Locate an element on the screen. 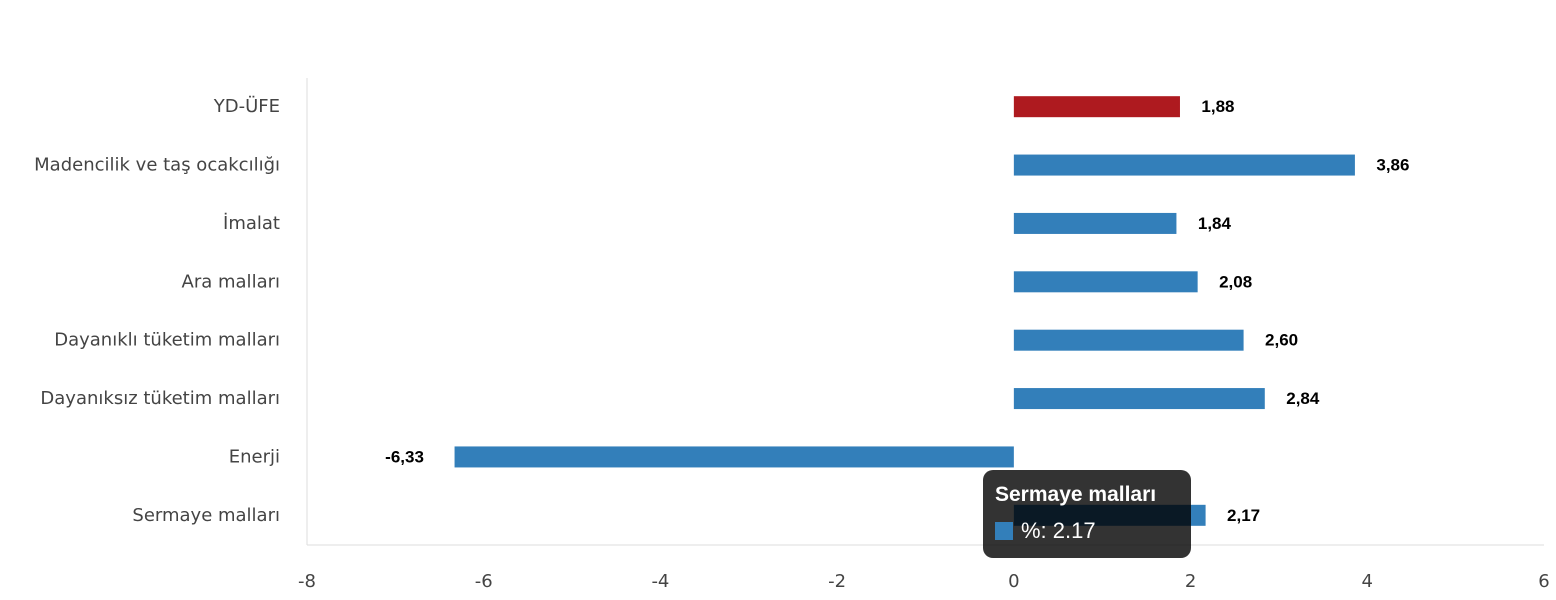  category-label: Dayanıklı tüketim malları is located at coordinates (167, 340).